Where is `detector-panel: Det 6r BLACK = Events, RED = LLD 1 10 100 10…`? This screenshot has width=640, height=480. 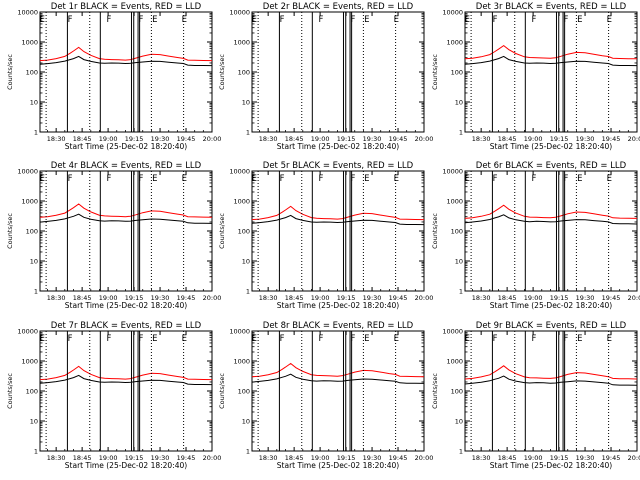 detector-panel: Det 6r BLACK = Events, RED = LLD 1 10 100 10… is located at coordinates (535, 235).